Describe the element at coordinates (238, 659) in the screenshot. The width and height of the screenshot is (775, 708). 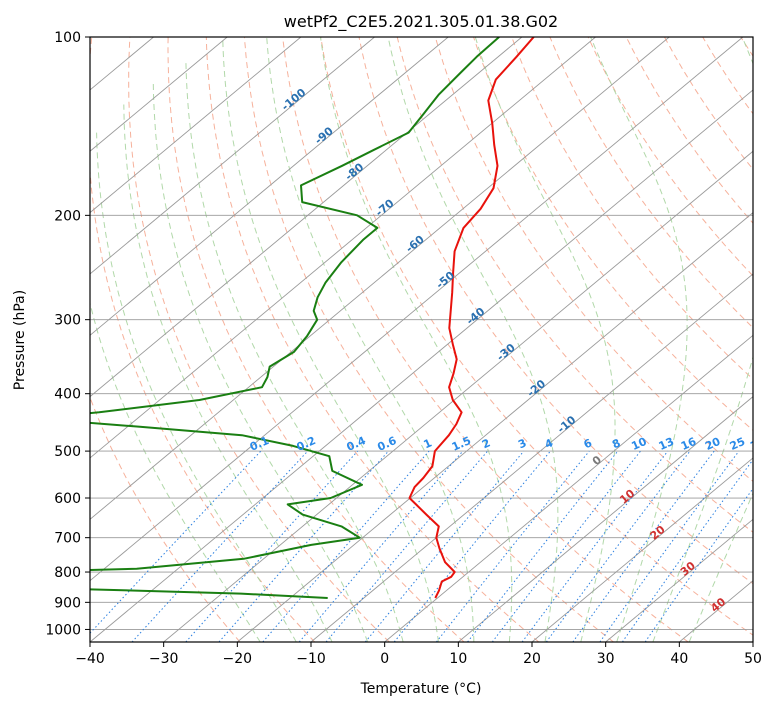
I see `x-tick-label: −20` at that location.